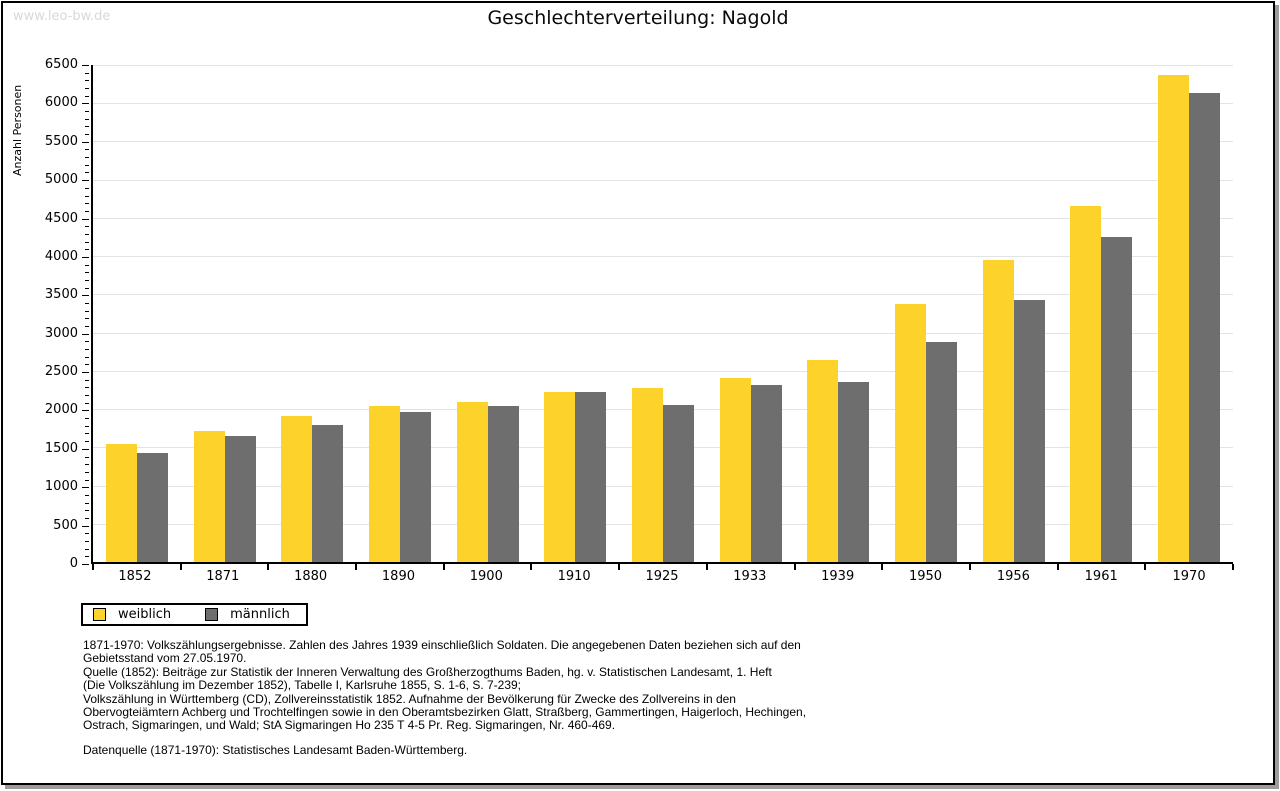  What do you see at coordinates (73, 563) in the screenshot?
I see `y-tick-label-0: 0` at bounding box center [73, 563].